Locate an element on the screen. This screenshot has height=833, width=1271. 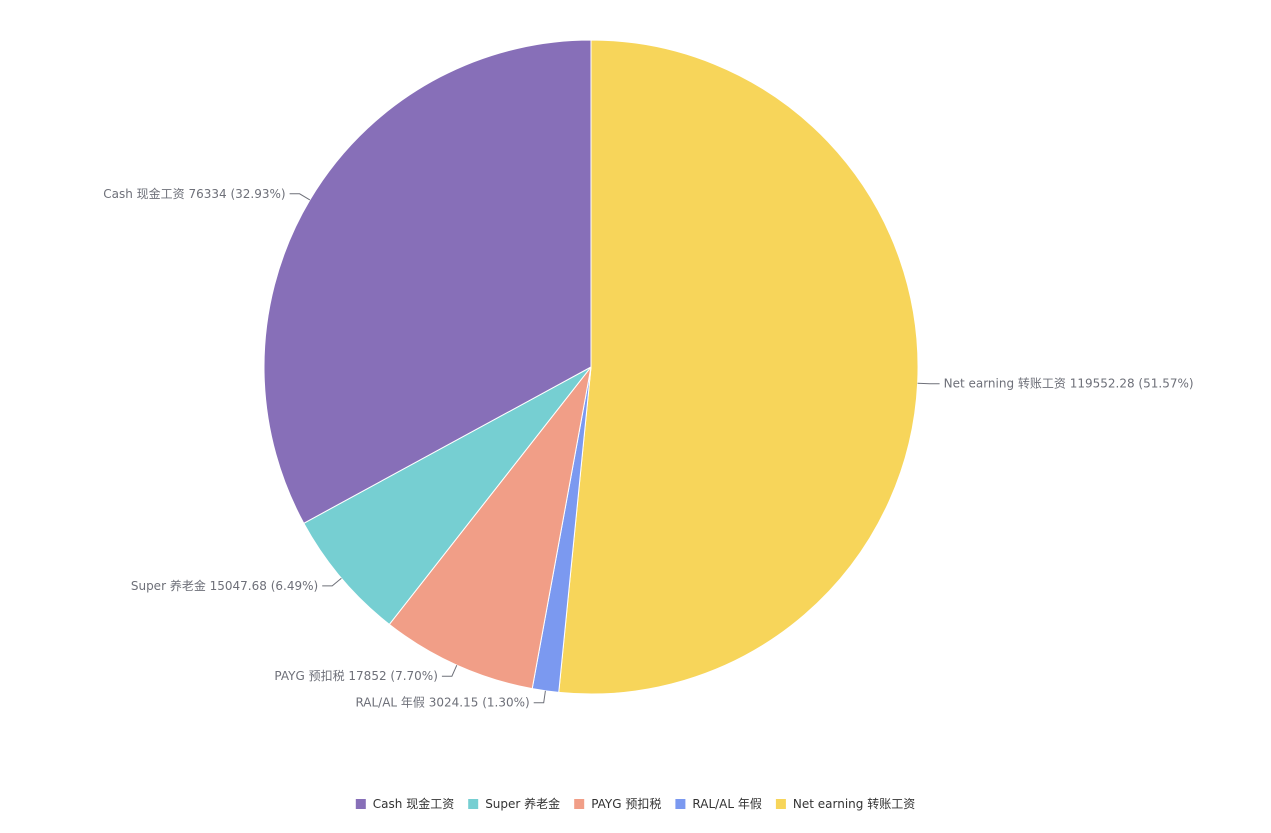
pie-slice-payg is located at coordinates (490, 528).